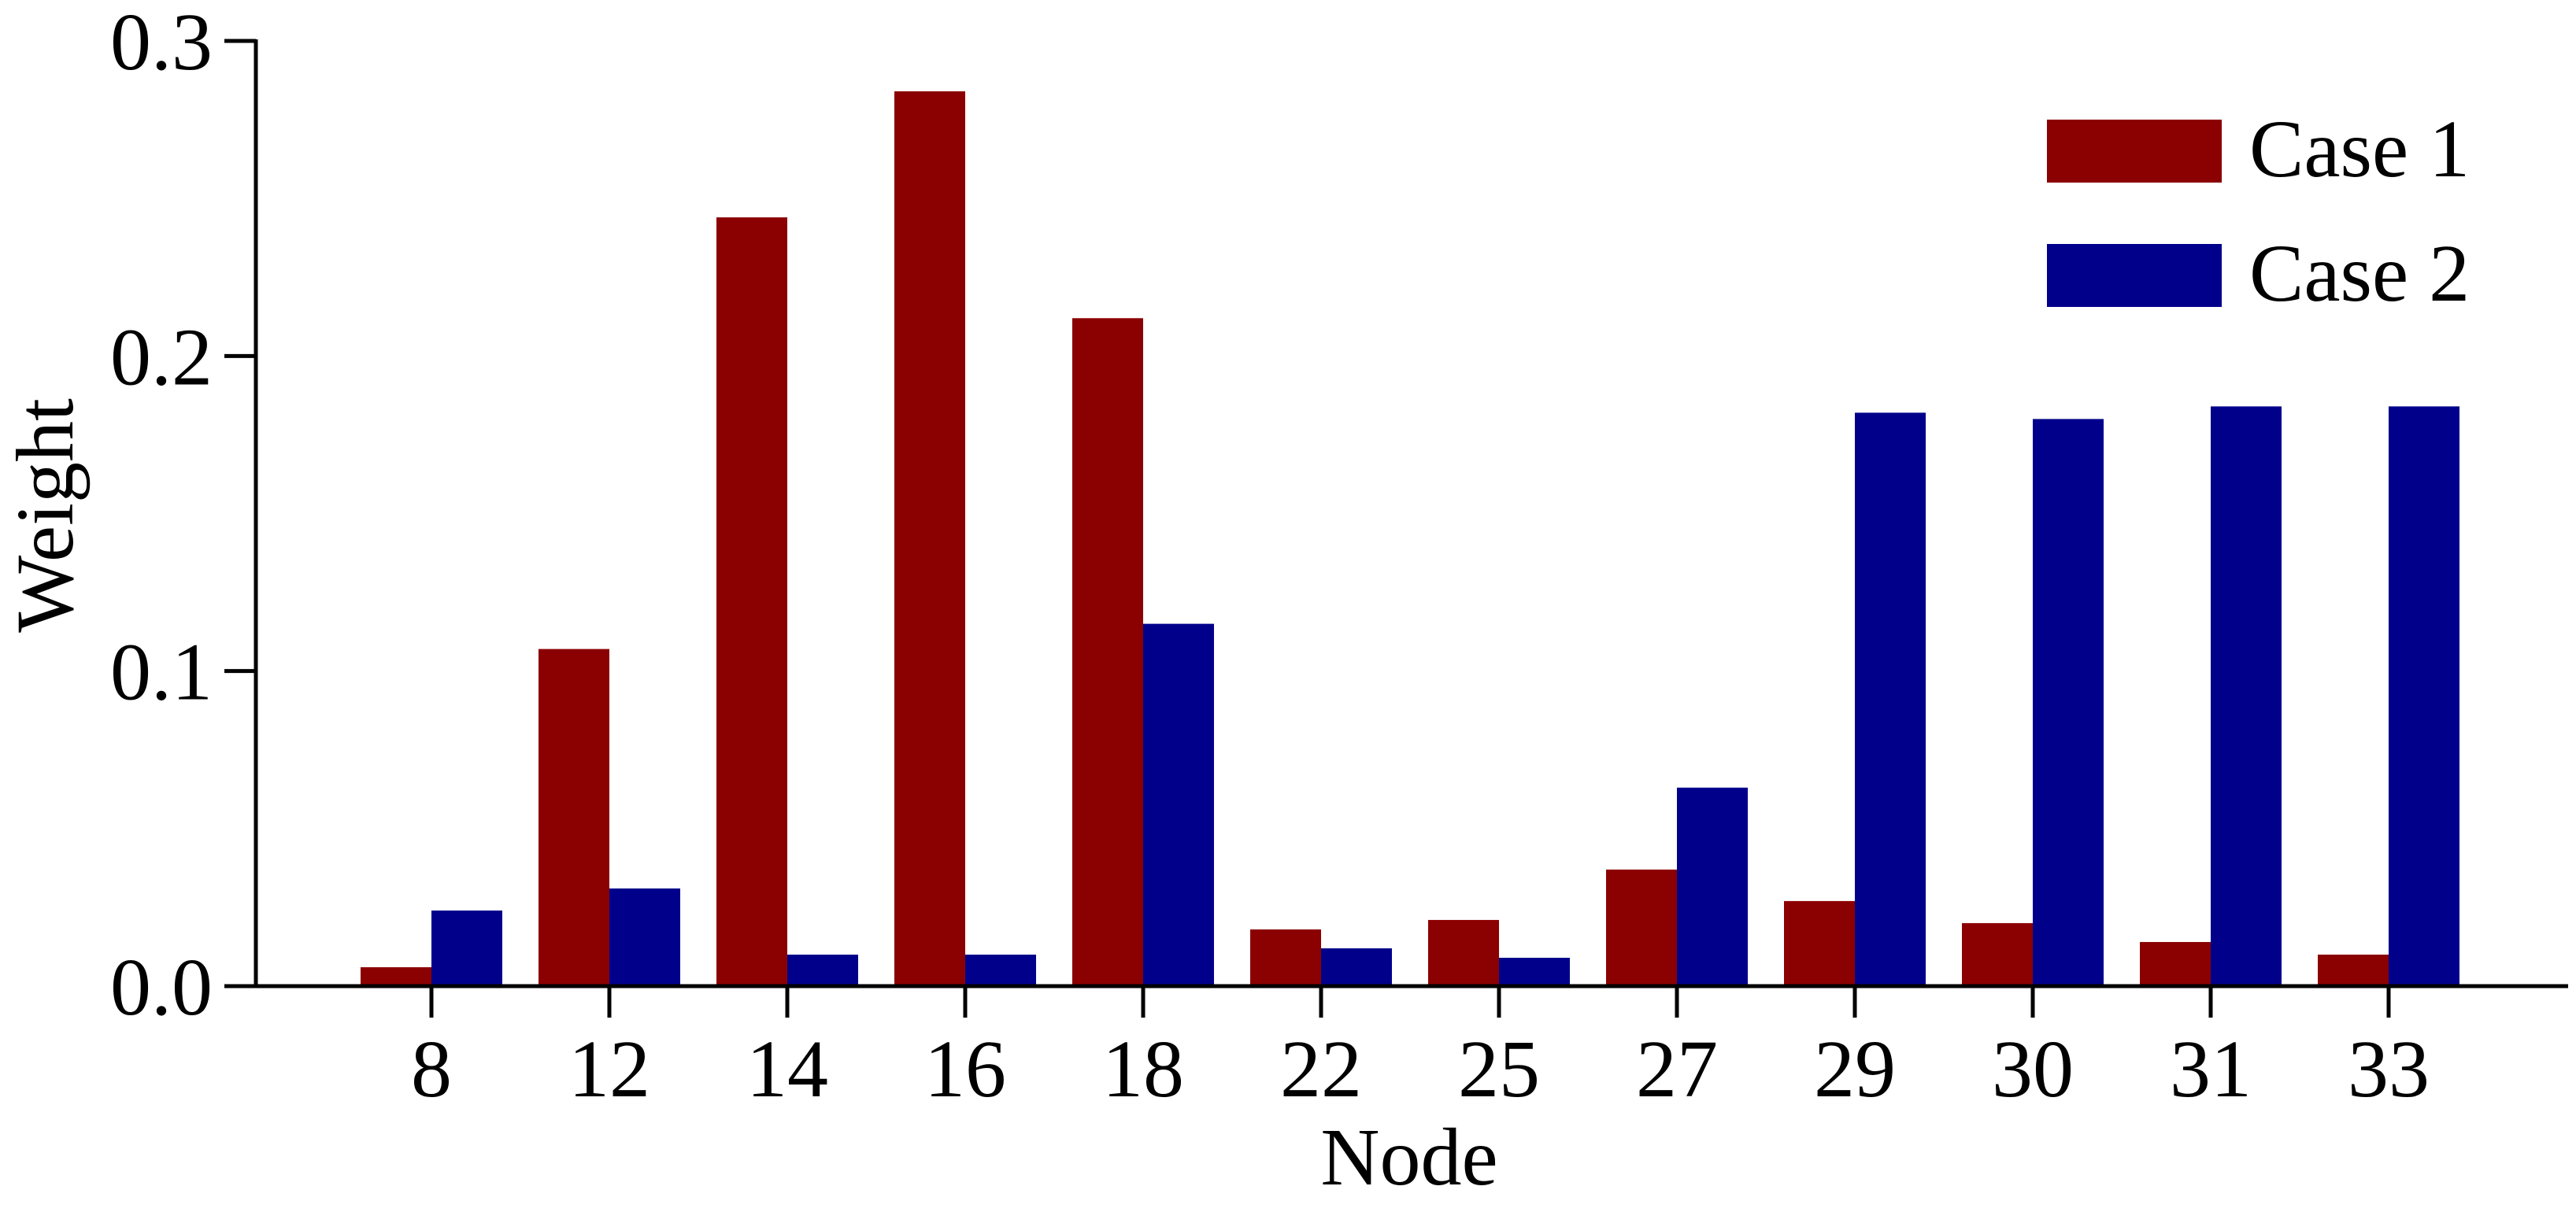 The height and width of the screenshot is (1212, 2576). Describe the element at coordinates (431, 1069) in the screenshot. I see `x-tick-label: 8` at that location.